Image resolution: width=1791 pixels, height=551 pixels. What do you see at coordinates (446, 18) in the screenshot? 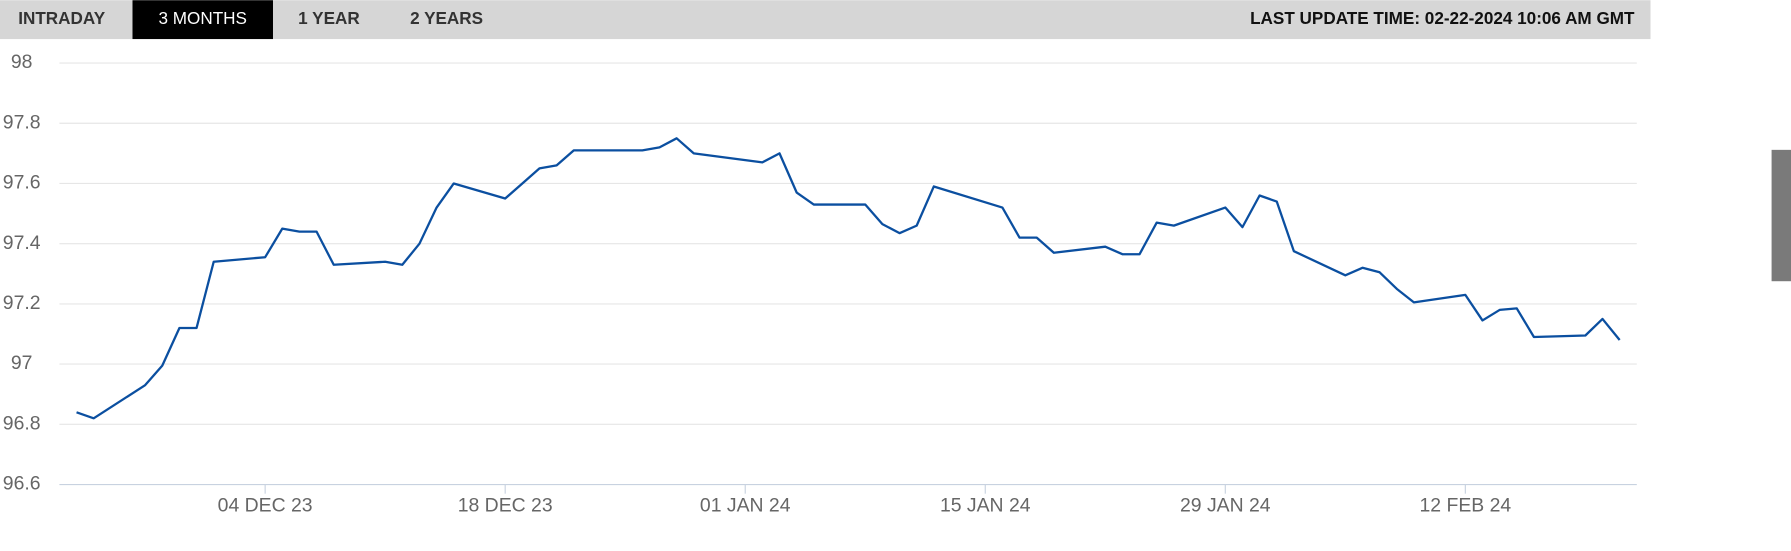
I see `tab: 2 YEARS` at bounding box center [446, 18].